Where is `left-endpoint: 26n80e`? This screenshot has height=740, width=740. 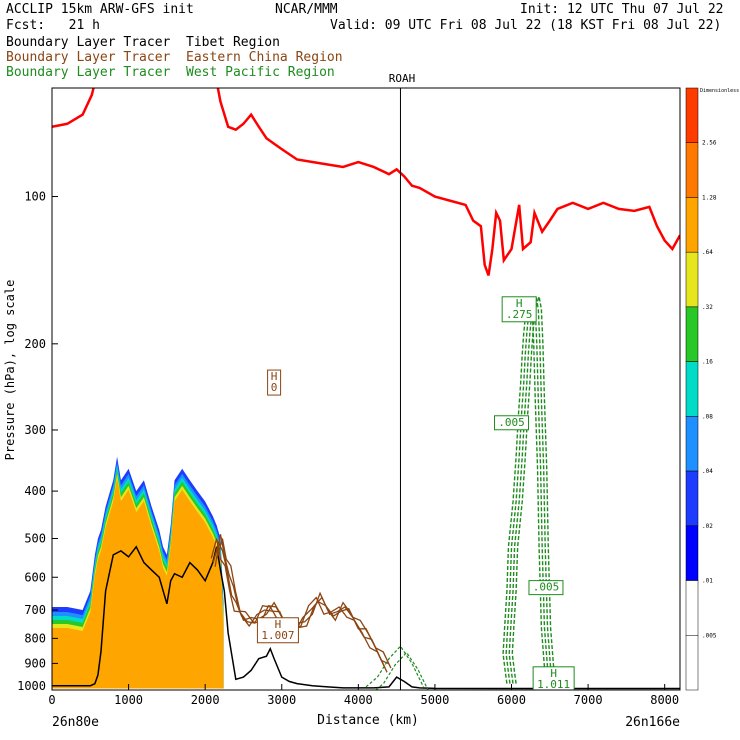 left-endpoint: 26n80e is located at coordinates (75, 722).